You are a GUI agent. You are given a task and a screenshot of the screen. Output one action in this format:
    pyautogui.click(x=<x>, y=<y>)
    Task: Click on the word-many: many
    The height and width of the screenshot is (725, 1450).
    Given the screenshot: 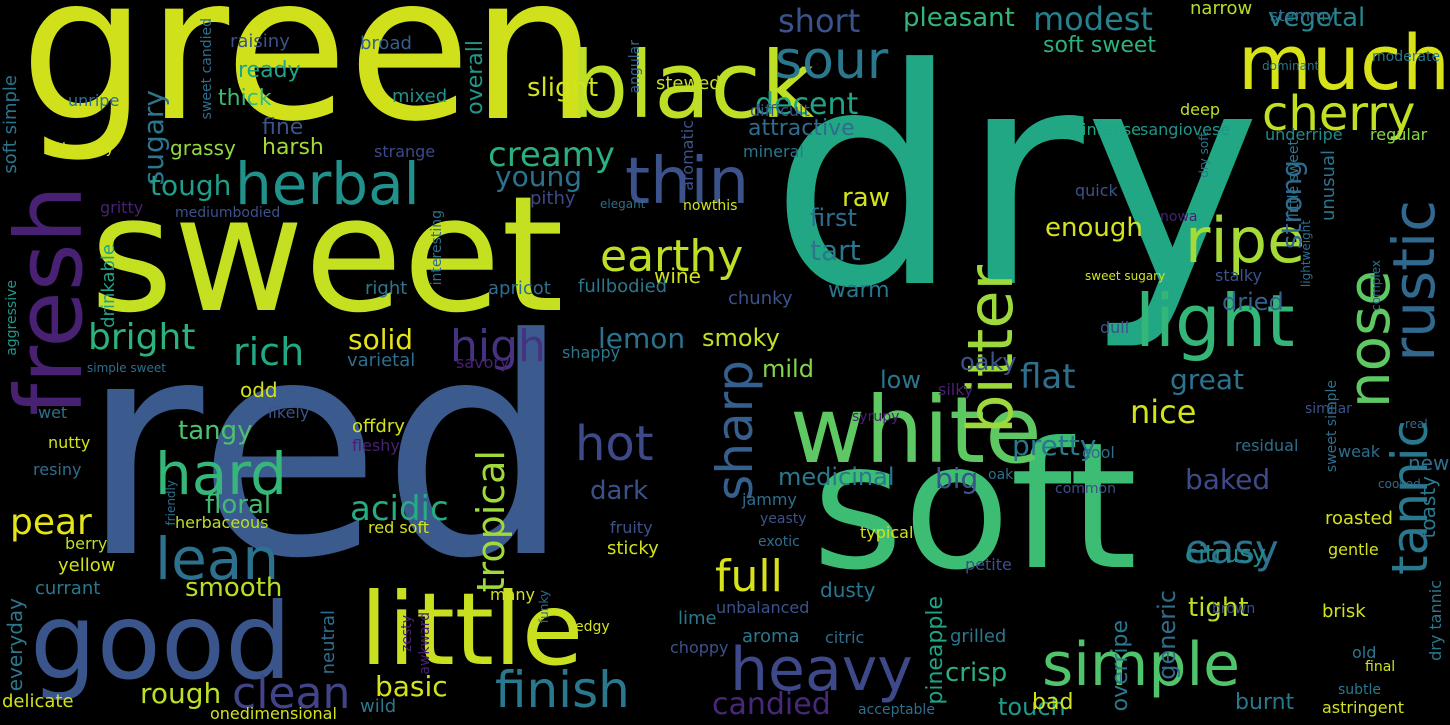 What is the action you would take?
    pyautogui.click(x=512, y=594)
    